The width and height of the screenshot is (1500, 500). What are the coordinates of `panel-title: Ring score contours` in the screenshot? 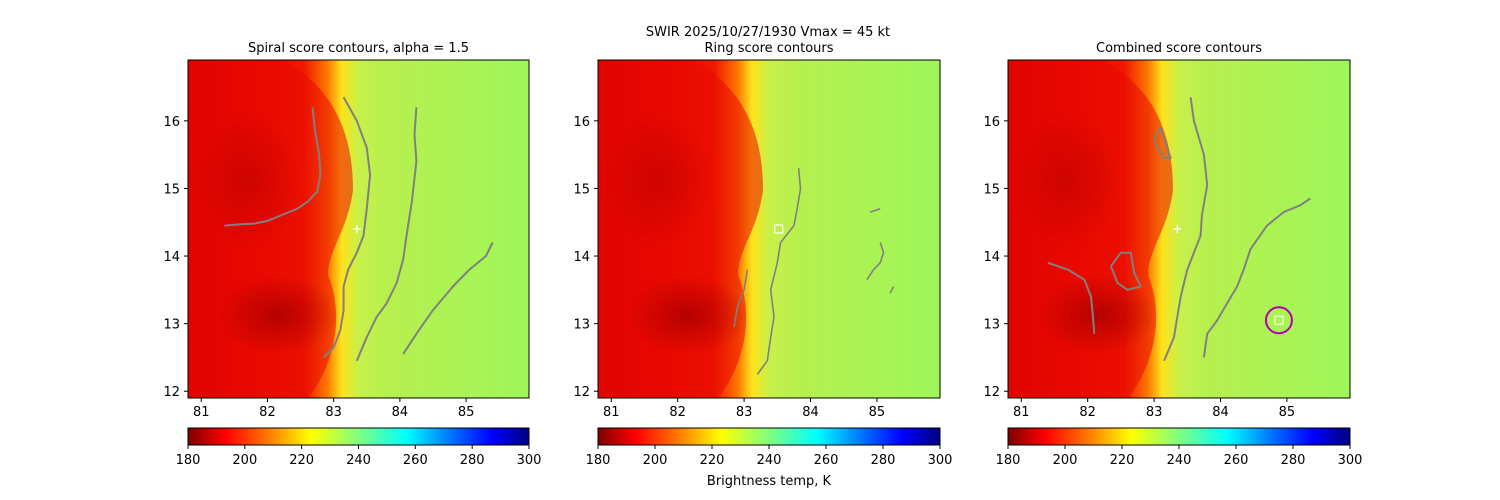 It's located at (768, 48).